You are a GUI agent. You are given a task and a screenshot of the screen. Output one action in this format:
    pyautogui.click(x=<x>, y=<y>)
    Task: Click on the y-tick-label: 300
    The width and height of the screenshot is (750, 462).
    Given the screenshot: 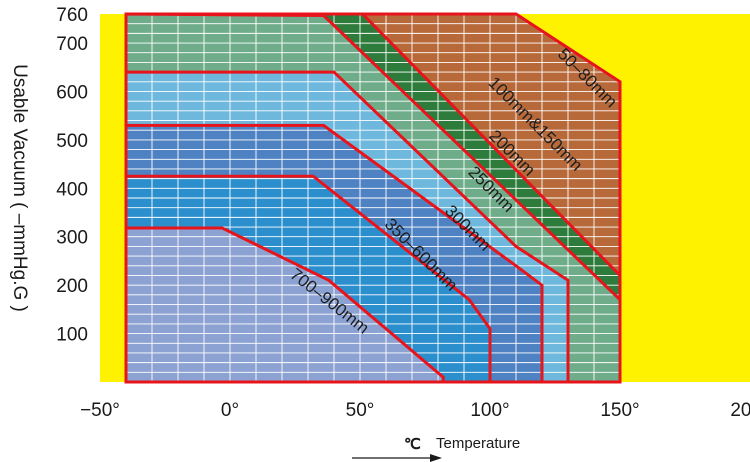 What is the action you would take?
    pyautogui.click(x=72, y=238)
    